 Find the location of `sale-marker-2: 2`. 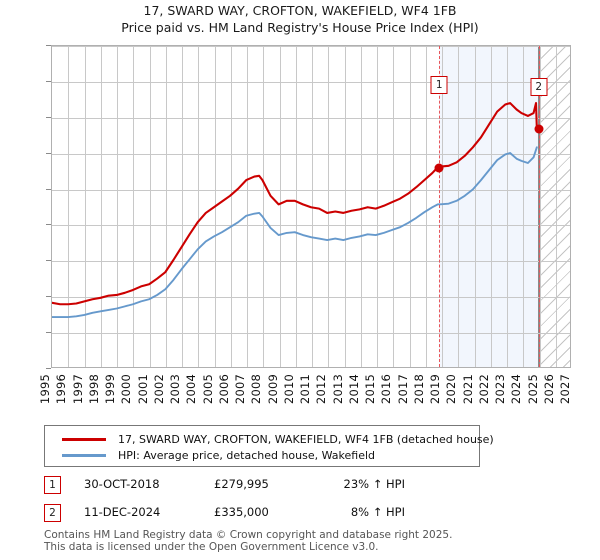

sale-marker-2: 2 is located at coordinates (52, 513).